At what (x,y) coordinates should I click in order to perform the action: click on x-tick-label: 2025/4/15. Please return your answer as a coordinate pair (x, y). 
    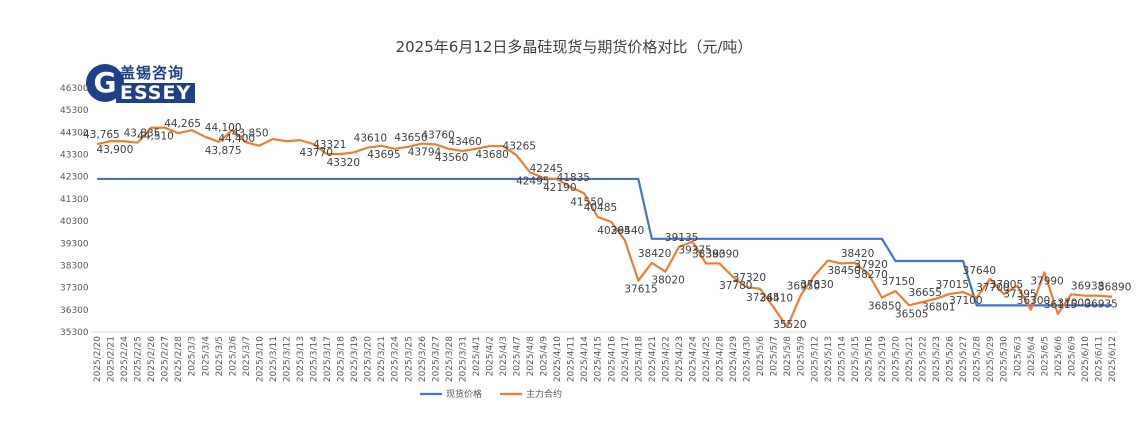
    Looking at the image, I should click on (599, 359).